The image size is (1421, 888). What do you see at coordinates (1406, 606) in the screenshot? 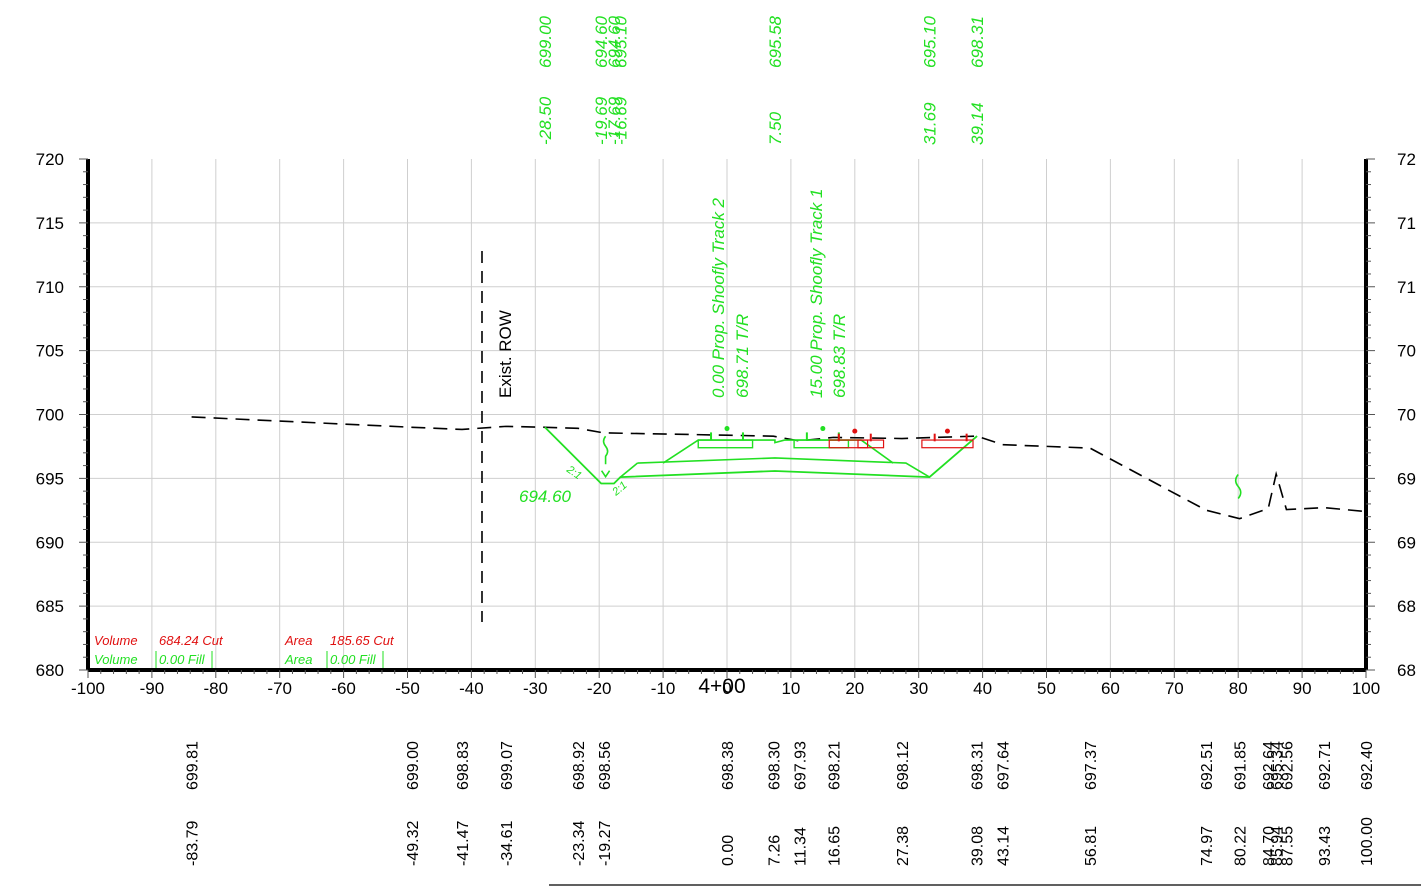
I see `elevation-tick-label-right: 68` at bounding box center [1406, 606].